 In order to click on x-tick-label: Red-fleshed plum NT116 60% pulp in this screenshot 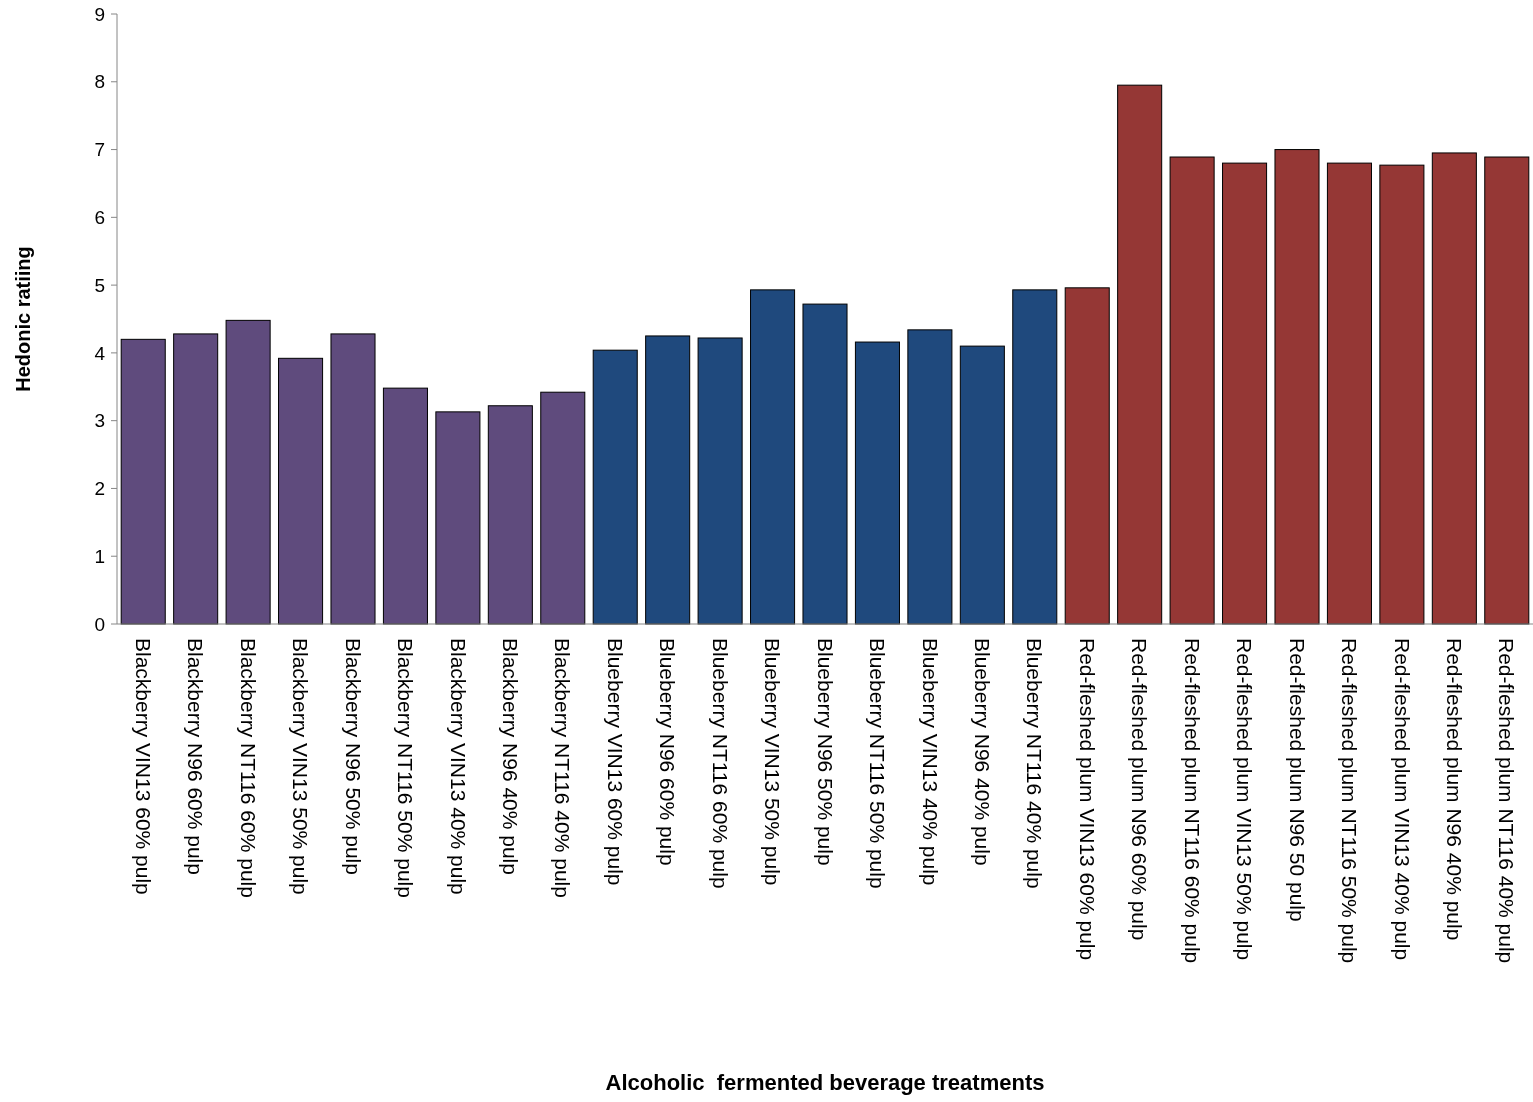, I will do `click(1192, 801)`.